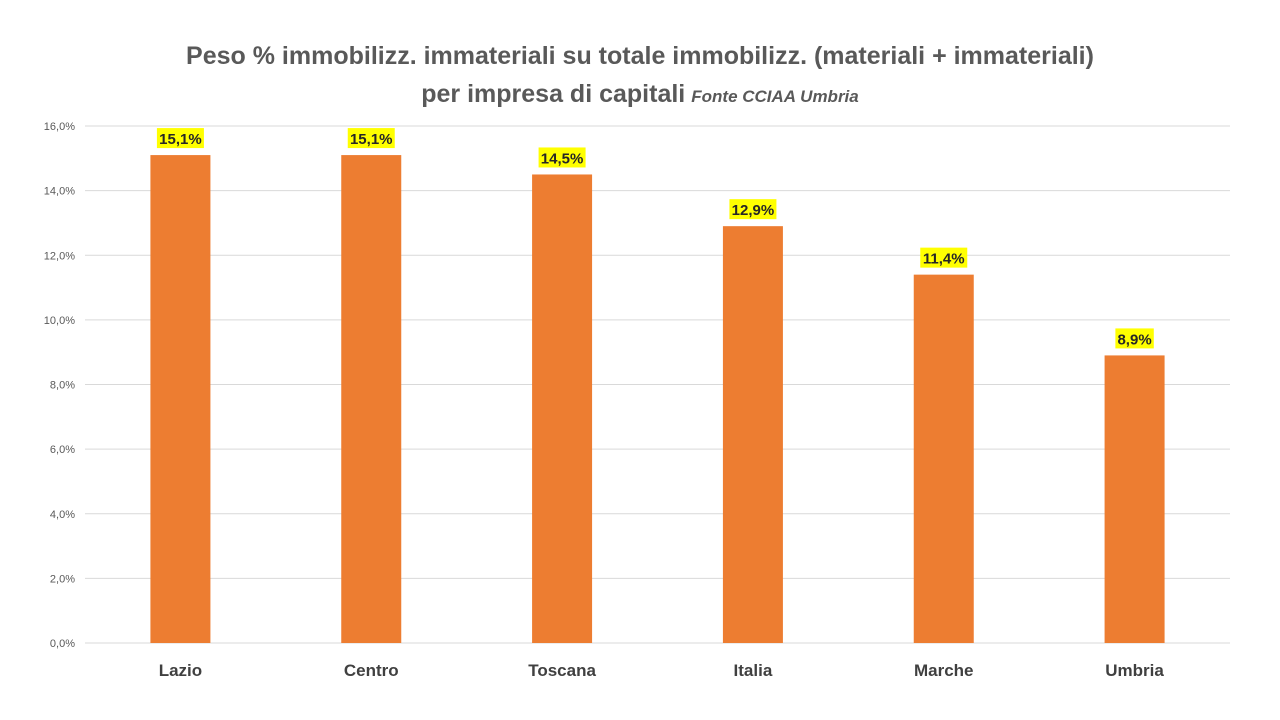 The height and width of the screenshot is (720, 1280). I want to click on y-tick-label: 12,0%, so click(59, 256).